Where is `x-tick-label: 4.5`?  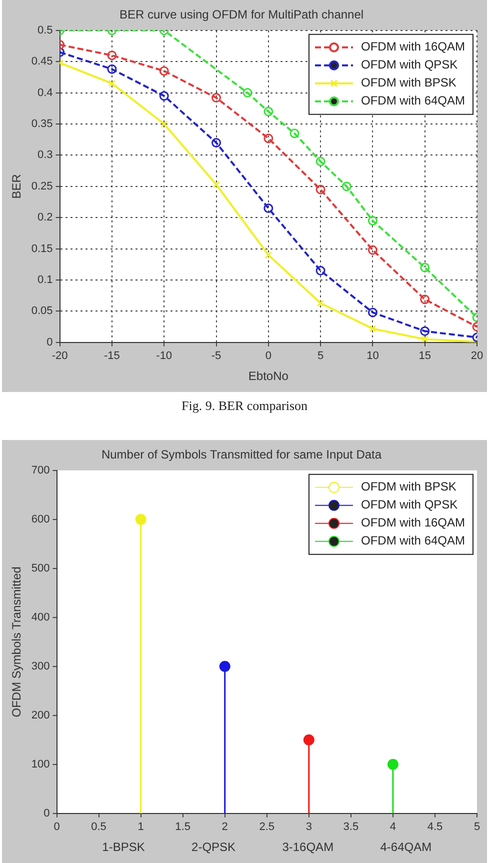 x-tick-label: 4.5 is located at coordinates (435, 827).